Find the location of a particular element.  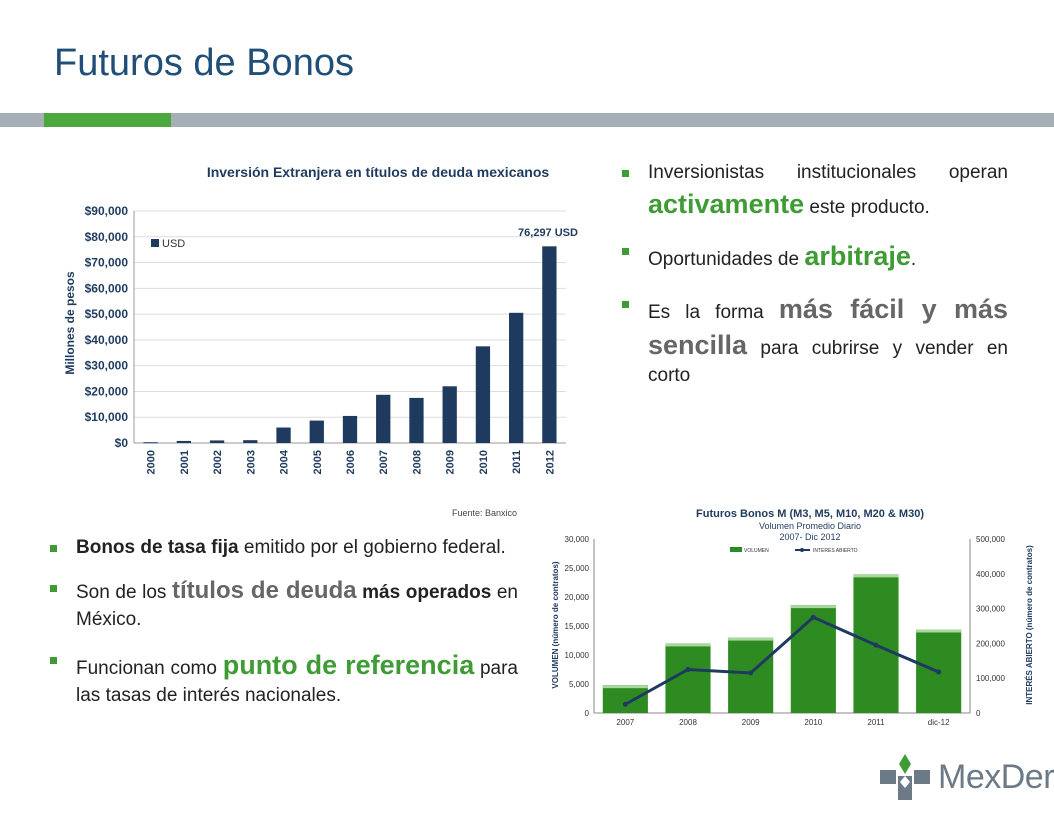

chart2-ytick-right-label: 200,000 is located at coordinates (990, 643).